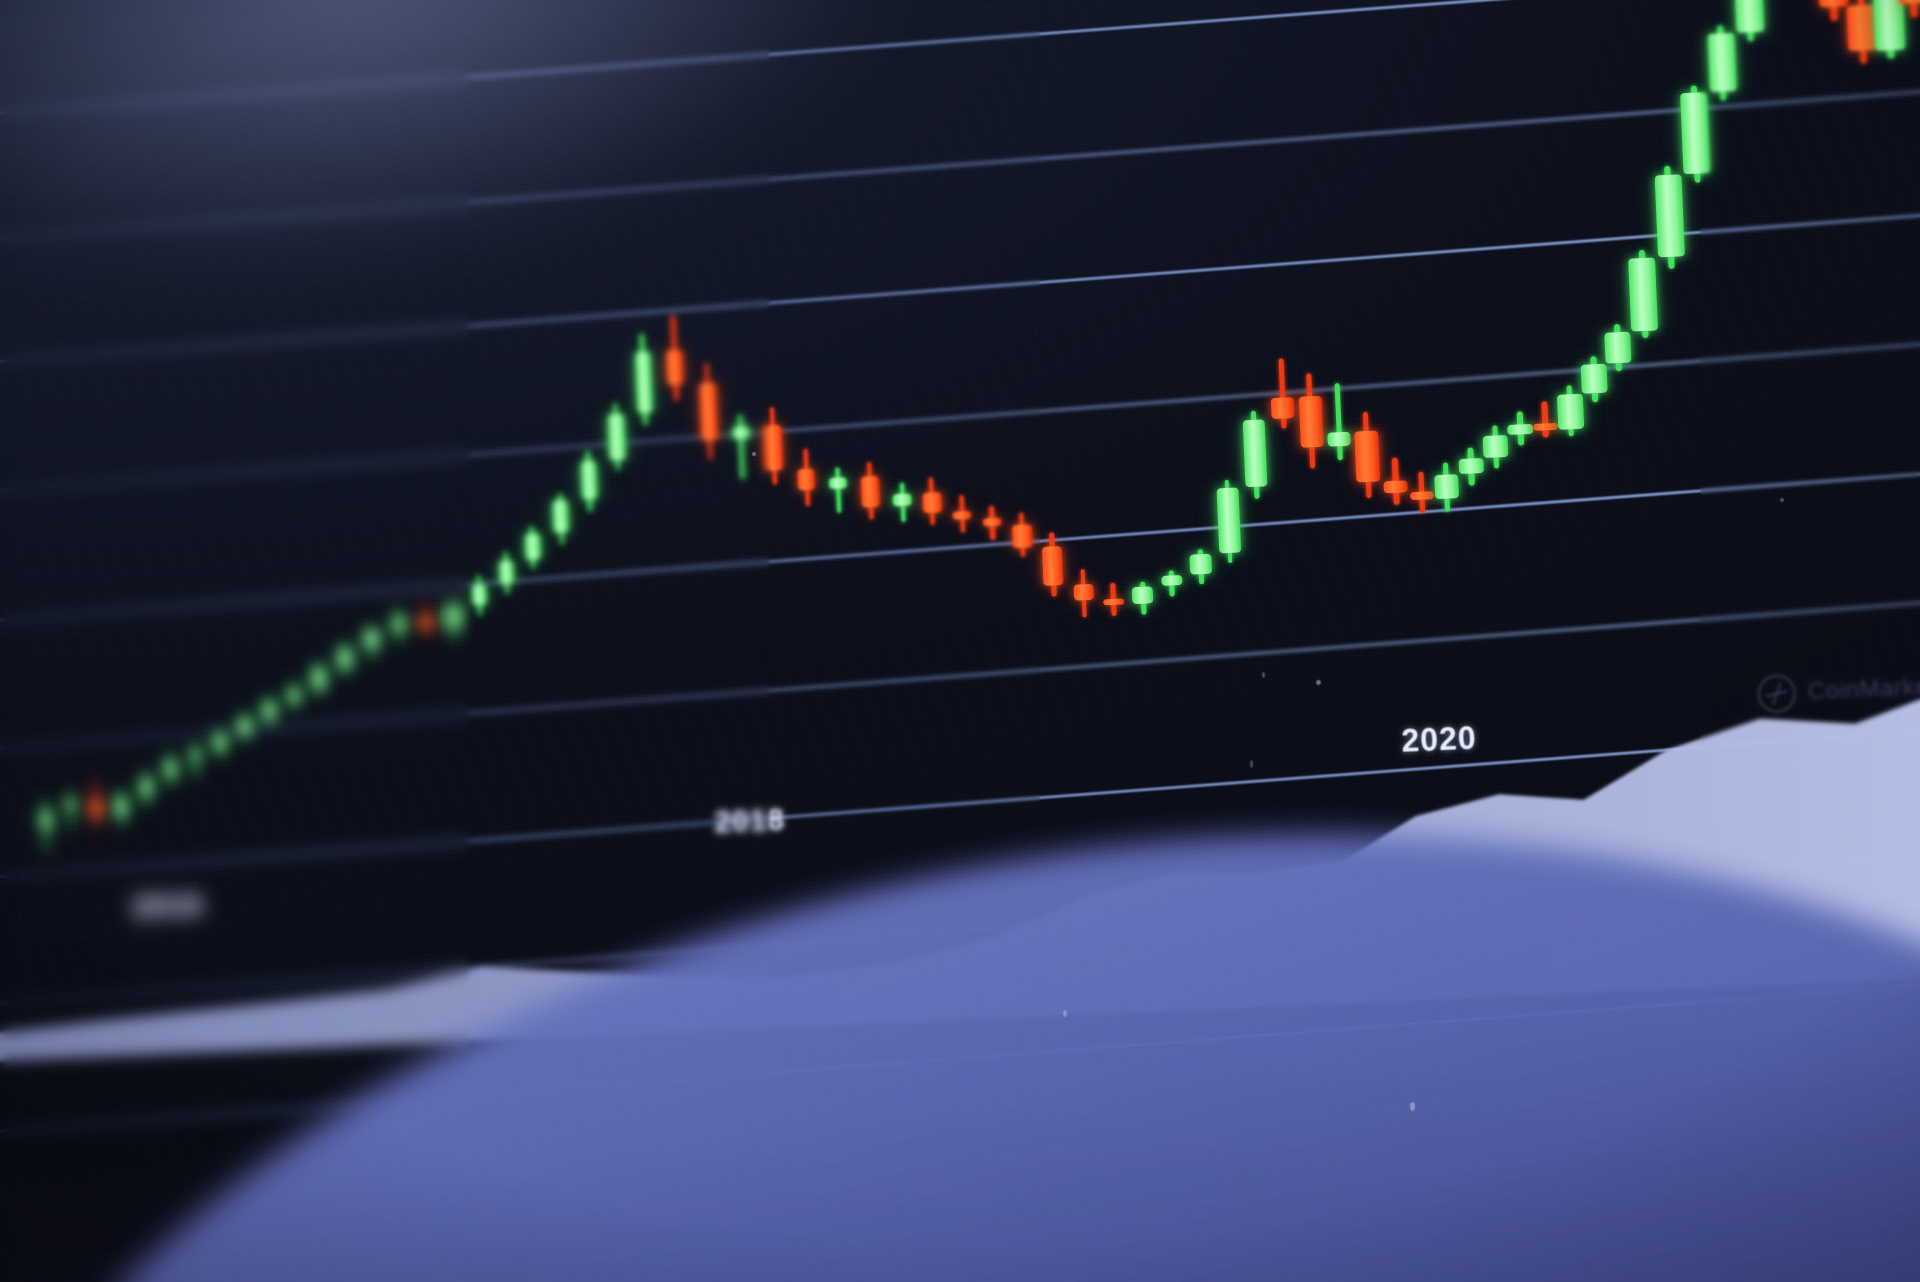  Describe the element at coordinates (1439, 739) in the screenshot. I see `x-axis-tick-2020: 2020` at that location.